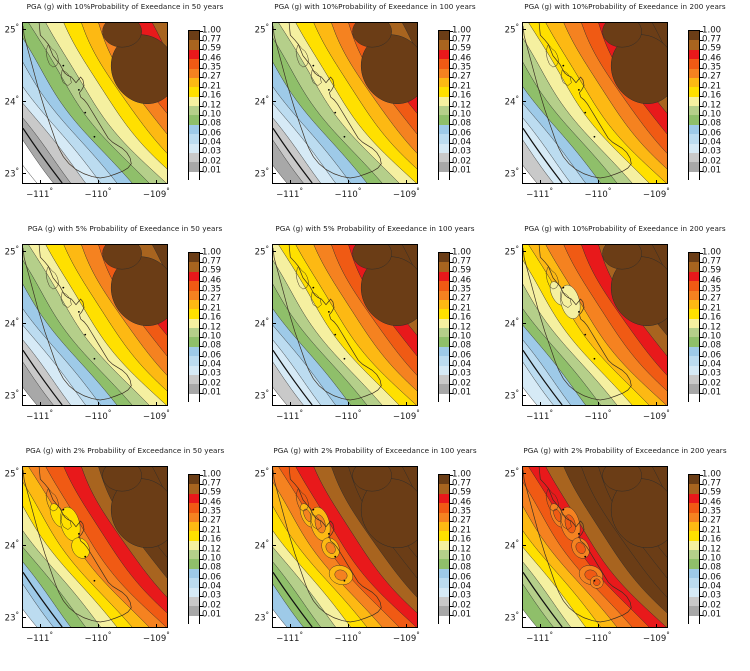  Describe the element at coordinates (656, 637) in the screenshot. I see `x-axis-tick-label: −109°` at that location.